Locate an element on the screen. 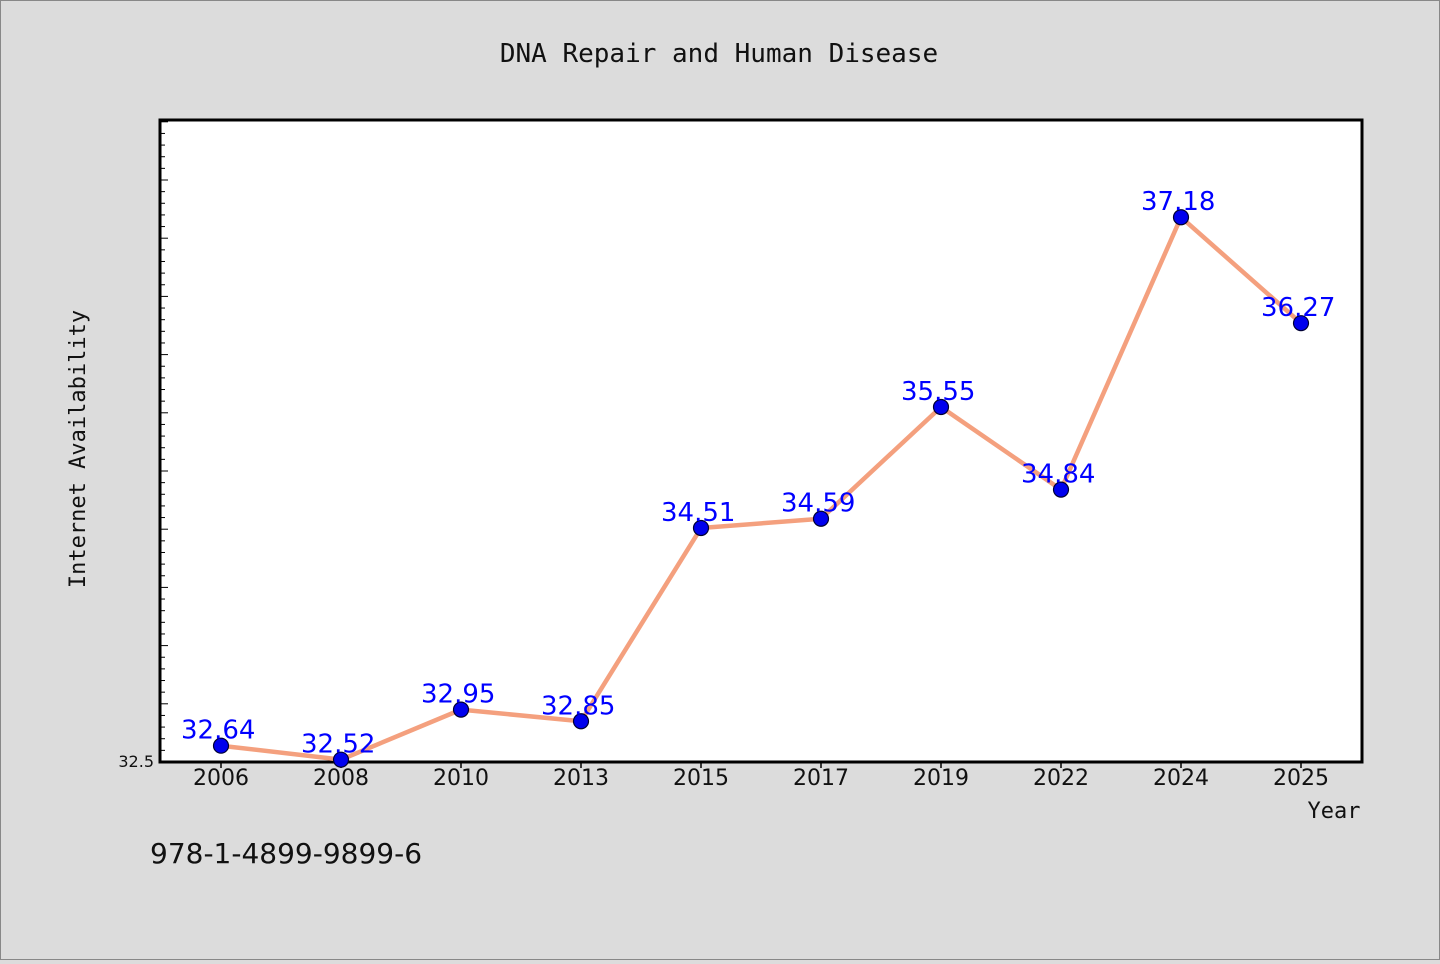  x-tick-label: 2022 is located at coordinates (1061, 778).